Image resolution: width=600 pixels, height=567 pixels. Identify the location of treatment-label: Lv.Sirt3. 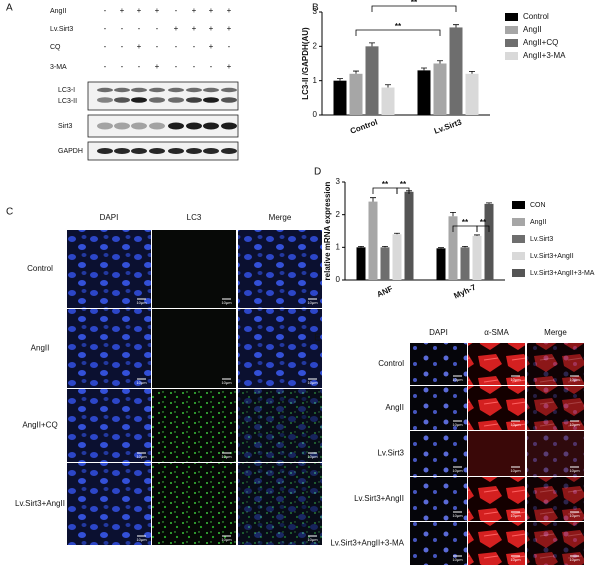
(61, 29).